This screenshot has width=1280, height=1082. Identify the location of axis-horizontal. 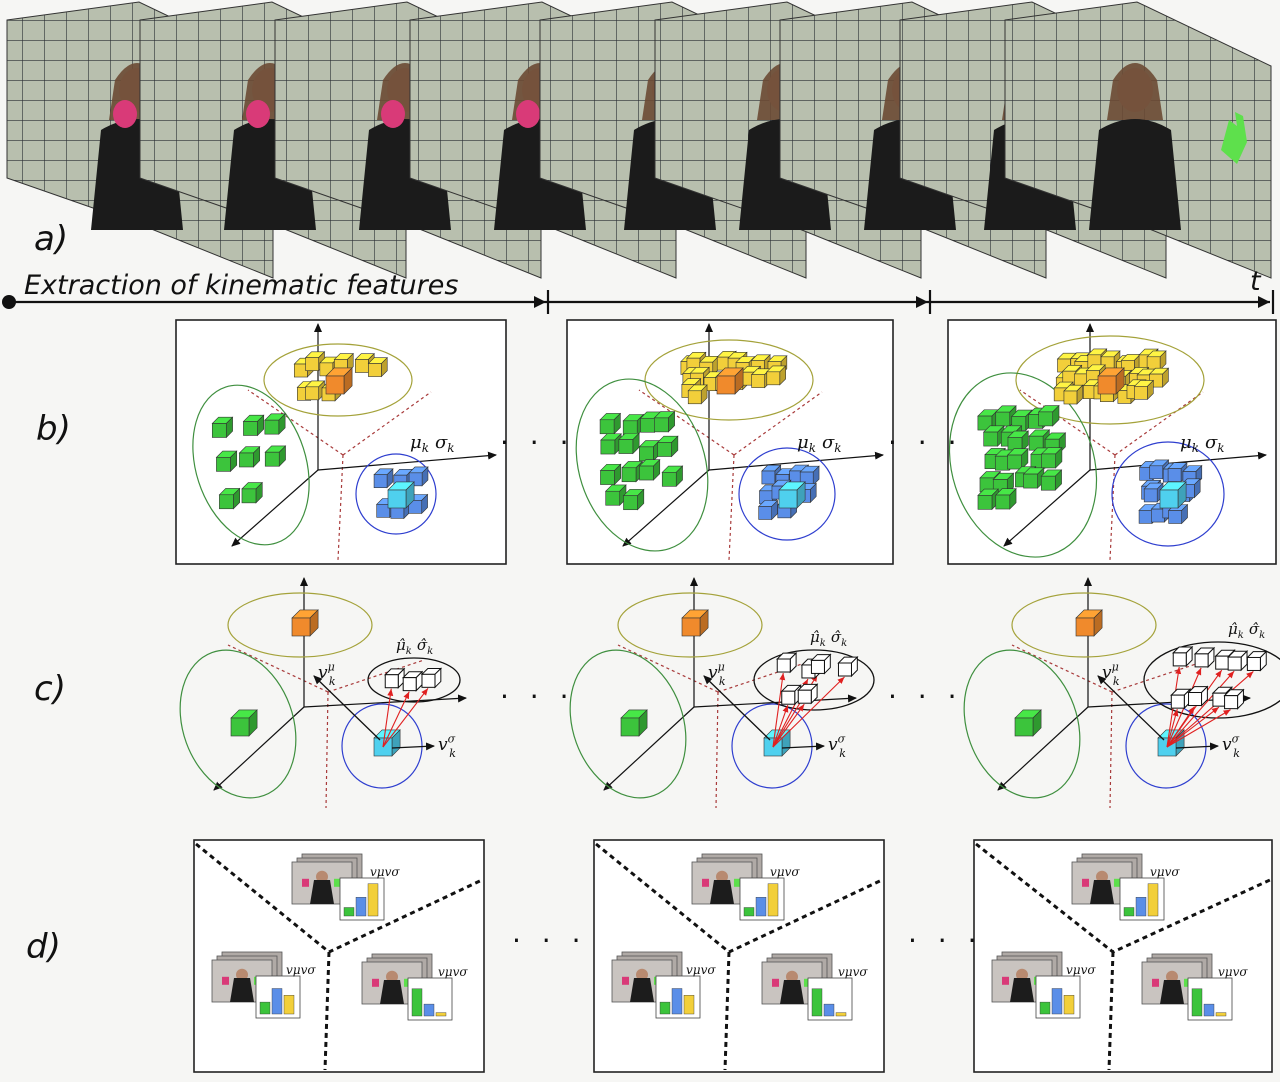
(385, 701).